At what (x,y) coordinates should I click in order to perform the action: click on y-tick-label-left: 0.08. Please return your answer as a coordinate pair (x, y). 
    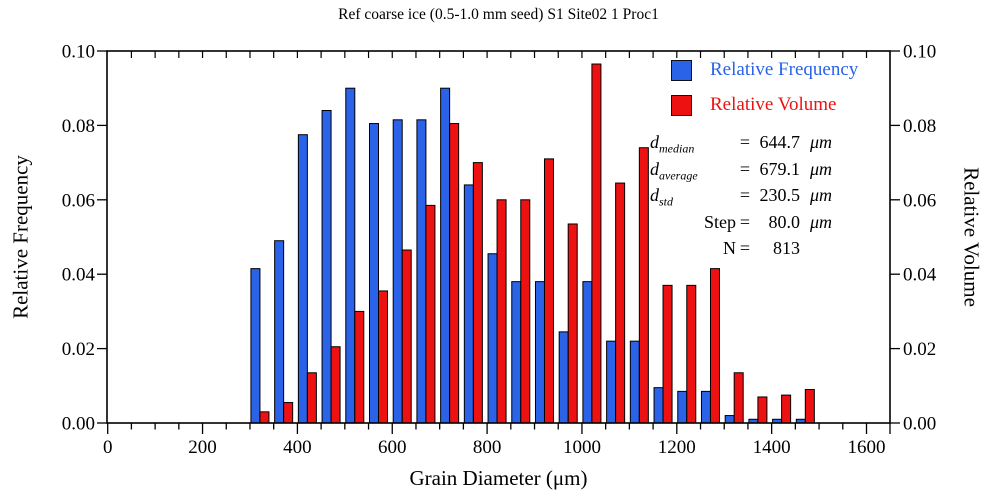
    Looking at the image, I should click on (78, 126).